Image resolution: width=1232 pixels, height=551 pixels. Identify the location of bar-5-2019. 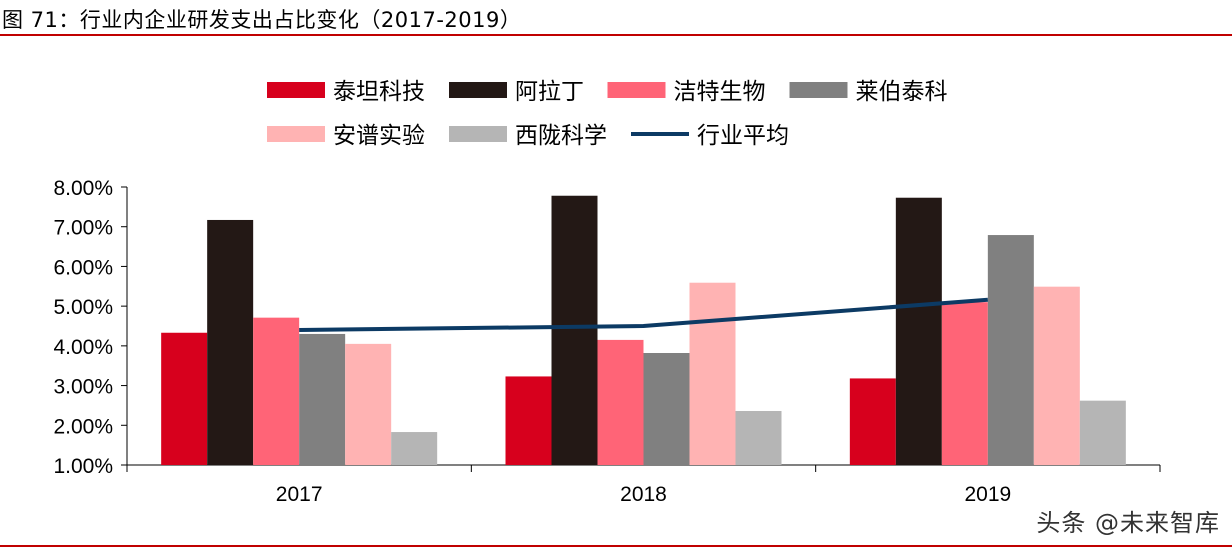
(1056, 375).